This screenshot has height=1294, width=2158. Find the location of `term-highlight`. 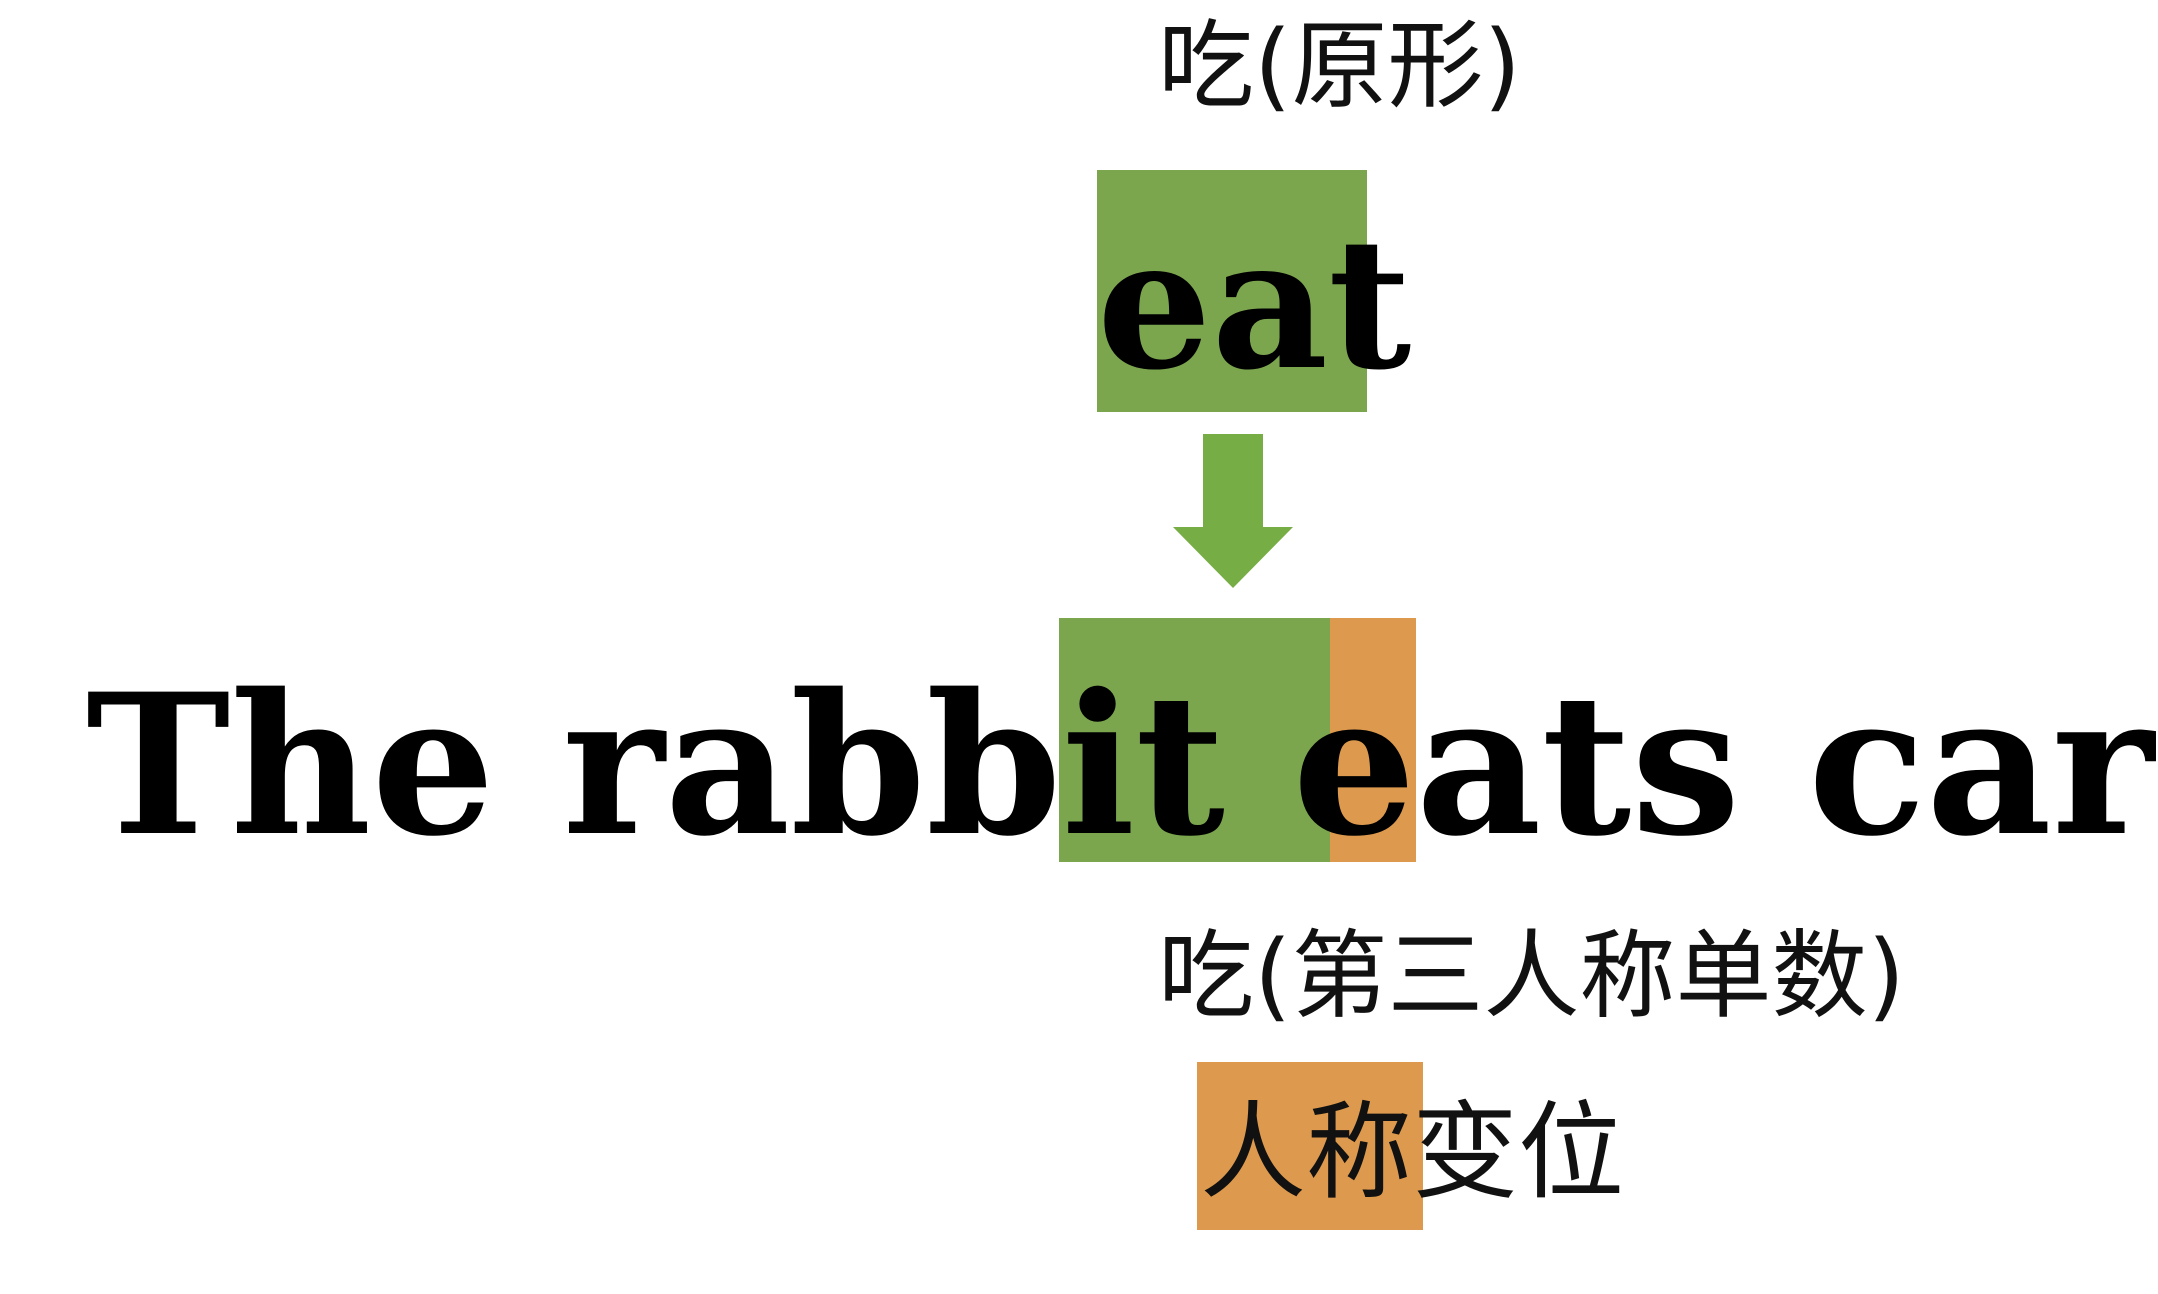

term-highlight is located at coordinates (1310, 1146).